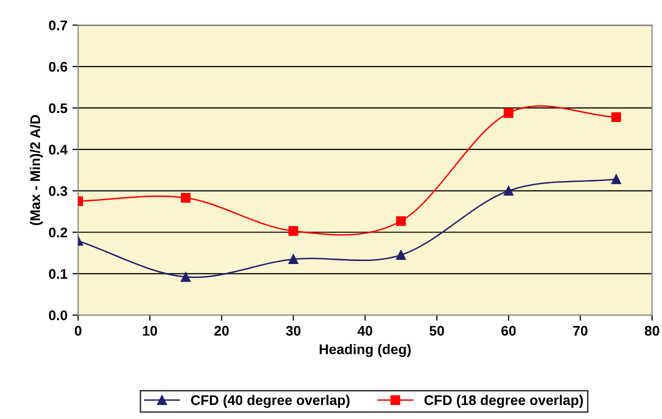  Describe the element at coordinates (58, 191) in the screenshot. I see `y-tick-label: 0.3` at that location.